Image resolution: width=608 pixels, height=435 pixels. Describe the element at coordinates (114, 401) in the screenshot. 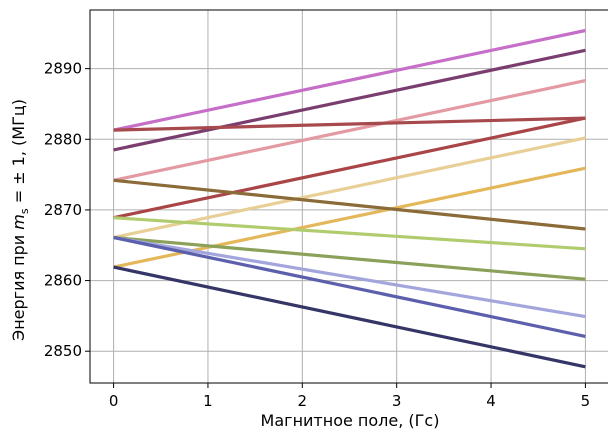

I see `x-tick-label: 0` at that location.